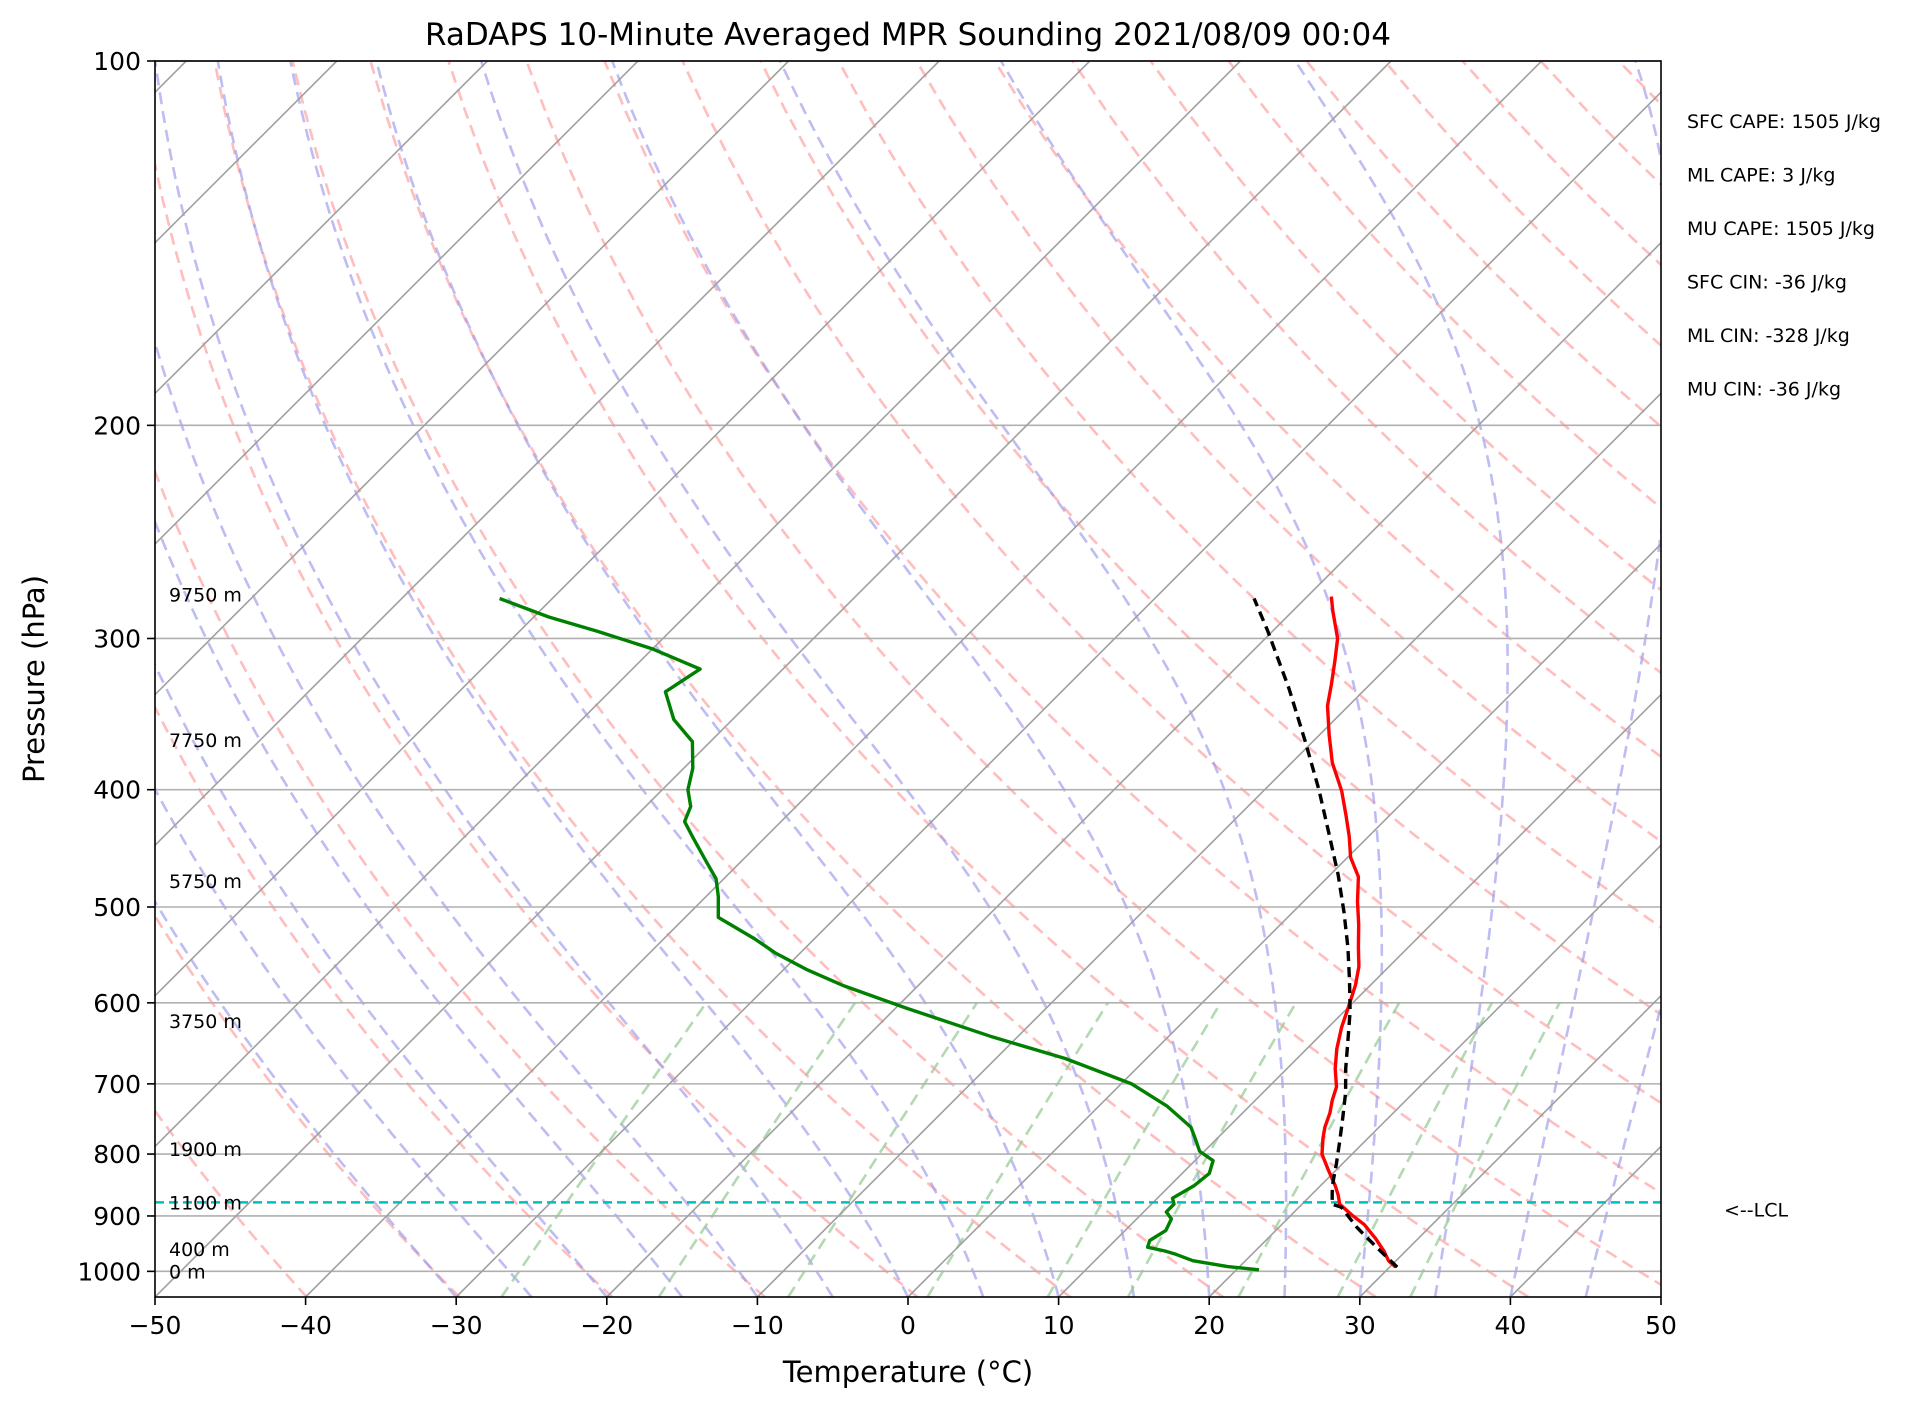 The height and width of the screenshot is (1406, 1925). What do you see at coordinates (205, 1203) in the screenshot?
I see `height-label: 1100 m` at bounding box center [205, 1203].